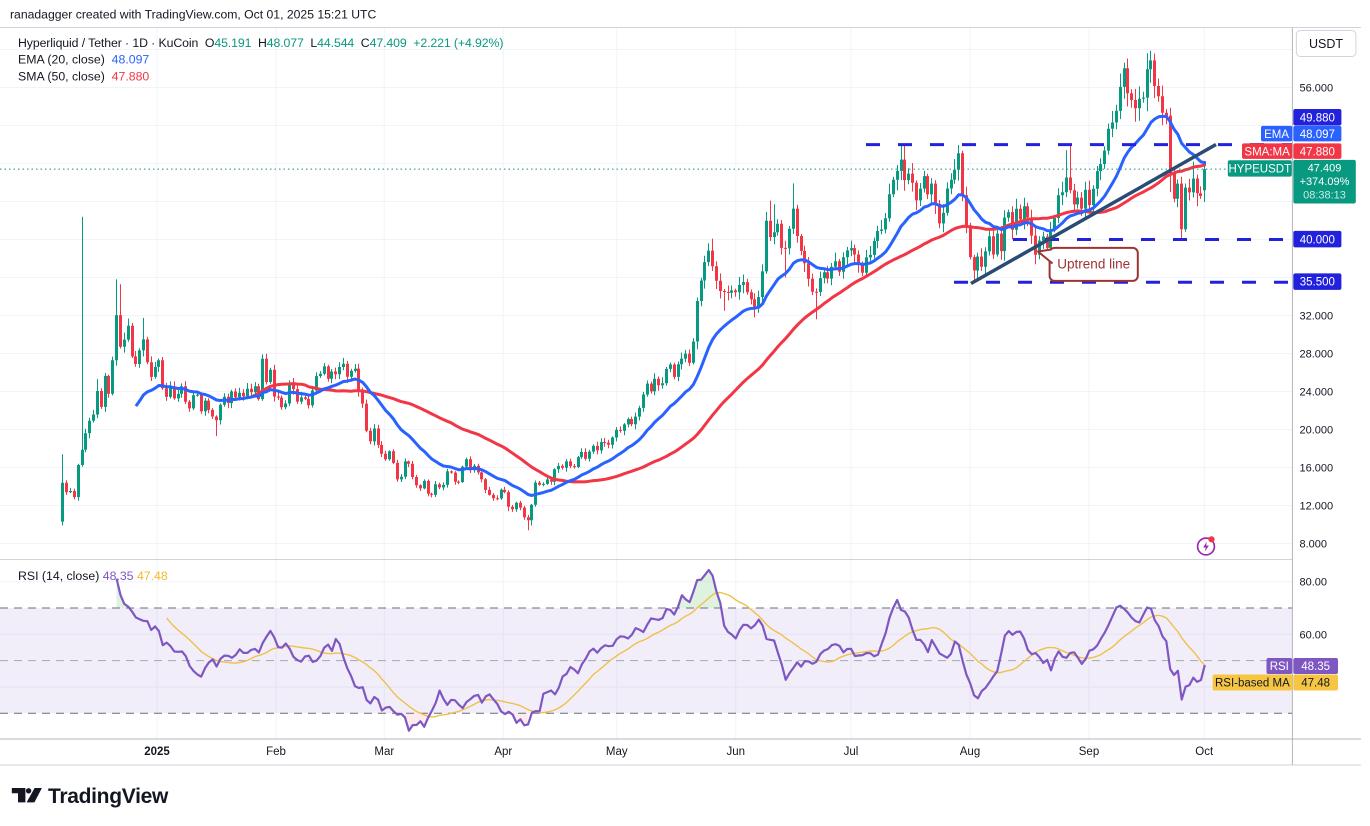  Describe the element at coordinates (1089, 752) in the screenshot. I see `svg-text: Sep` at that location.